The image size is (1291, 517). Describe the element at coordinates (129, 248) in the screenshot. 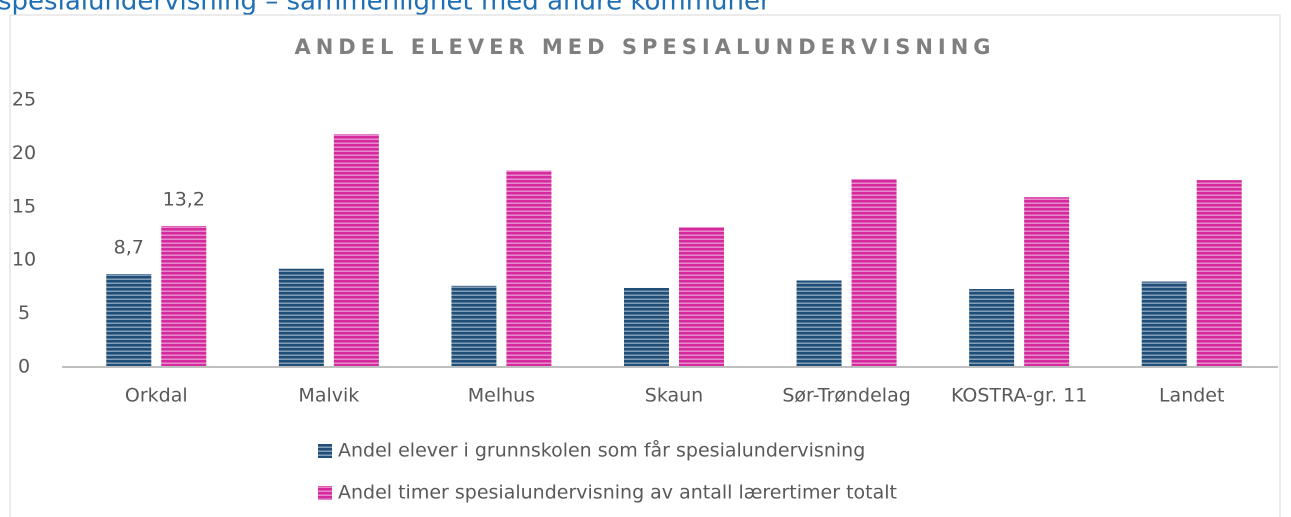

I see `data-label: 8,7` at that location.